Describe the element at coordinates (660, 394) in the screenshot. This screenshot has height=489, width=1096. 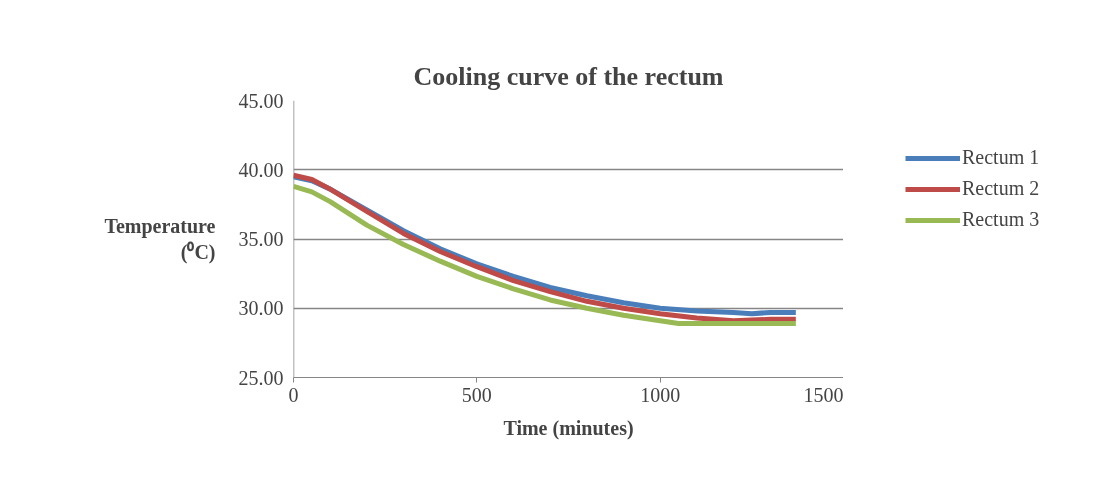
I see `x-tick-label: 1000` at that location.